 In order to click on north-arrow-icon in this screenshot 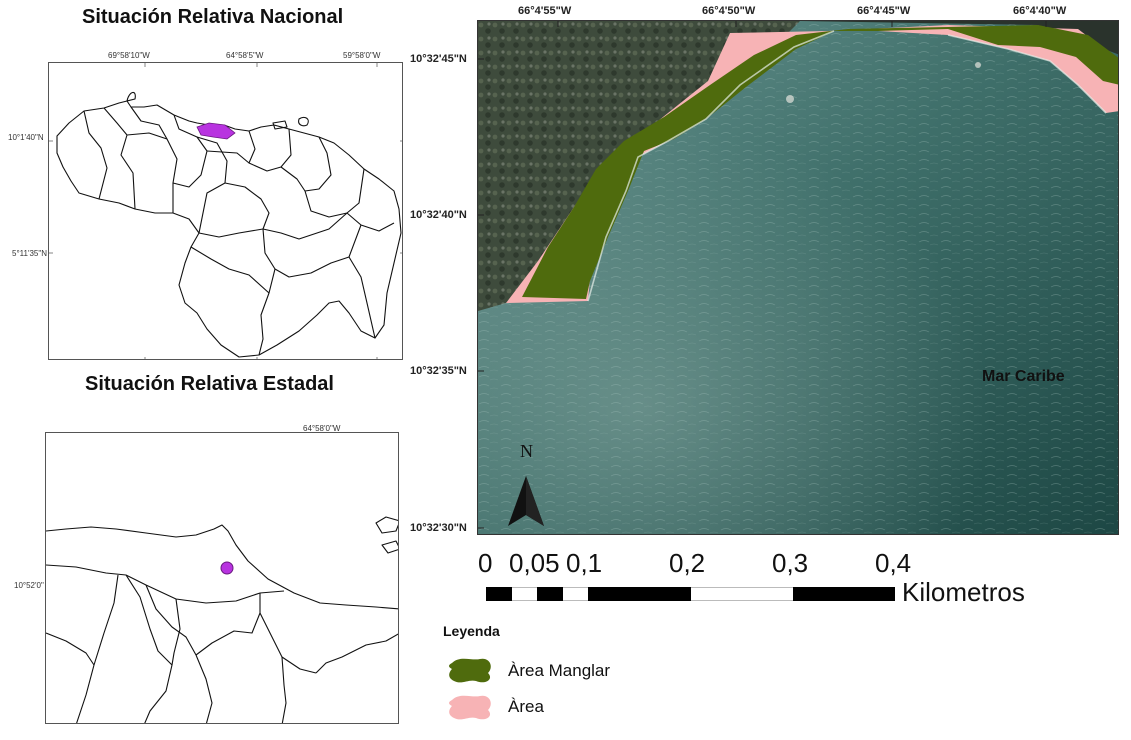, I will do `click(526, 501)`.